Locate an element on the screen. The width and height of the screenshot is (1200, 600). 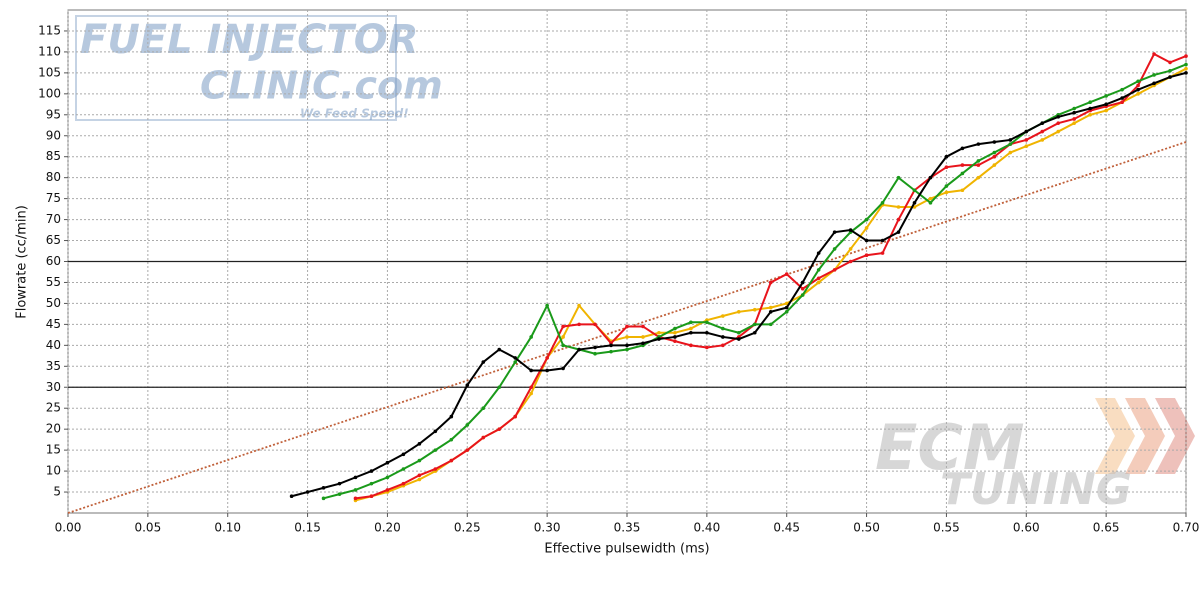
x-axis-label: Effective pulsewidth (ms) is located at coordinates (626, 549).